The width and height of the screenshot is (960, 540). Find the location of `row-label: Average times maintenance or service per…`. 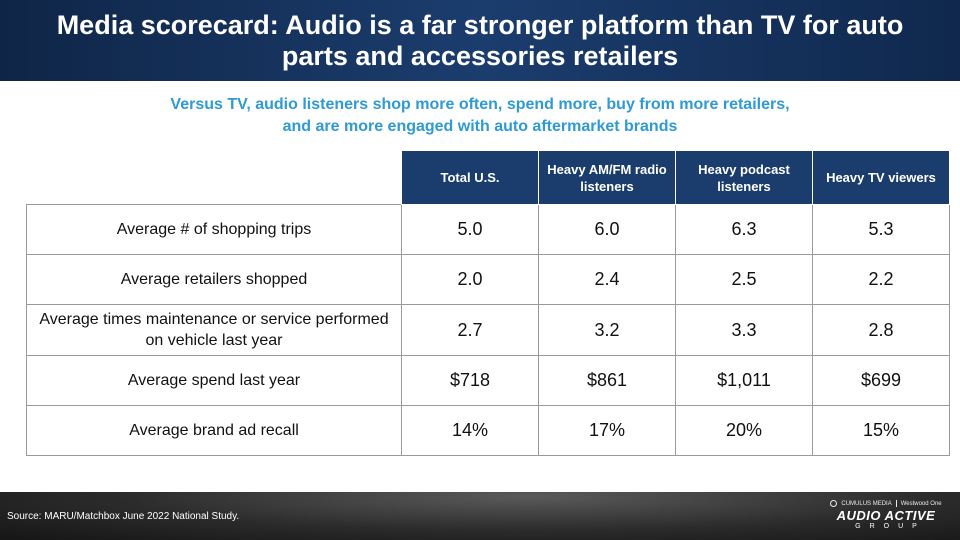

row-label: Average times maintenance or service per… is located at coordinates (214, 330).